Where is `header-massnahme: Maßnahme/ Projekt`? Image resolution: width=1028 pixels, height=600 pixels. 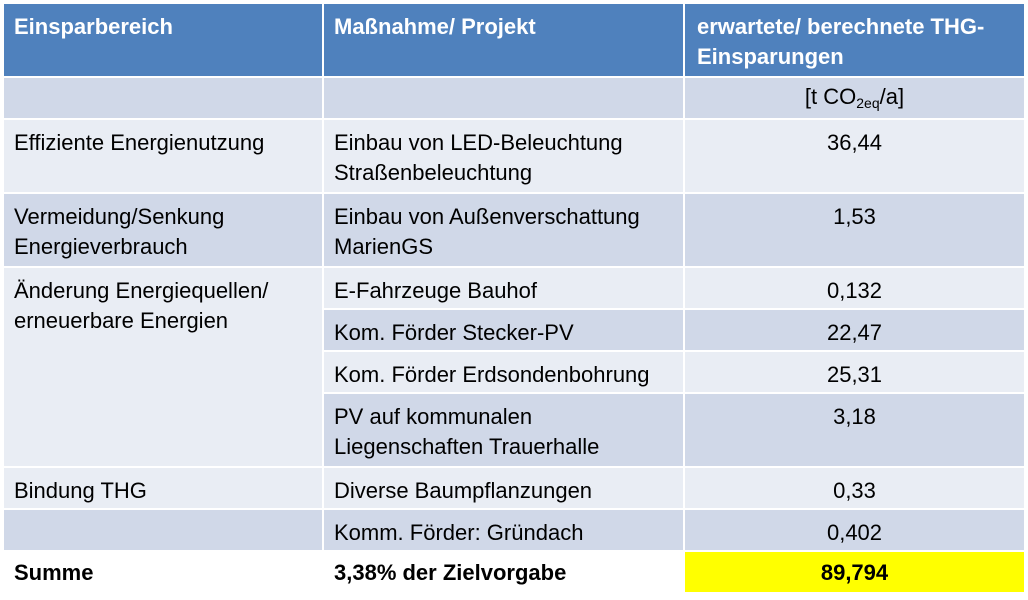 header-massnahme: Maßnahme/ Projekt is located at coordinates (503, 40).